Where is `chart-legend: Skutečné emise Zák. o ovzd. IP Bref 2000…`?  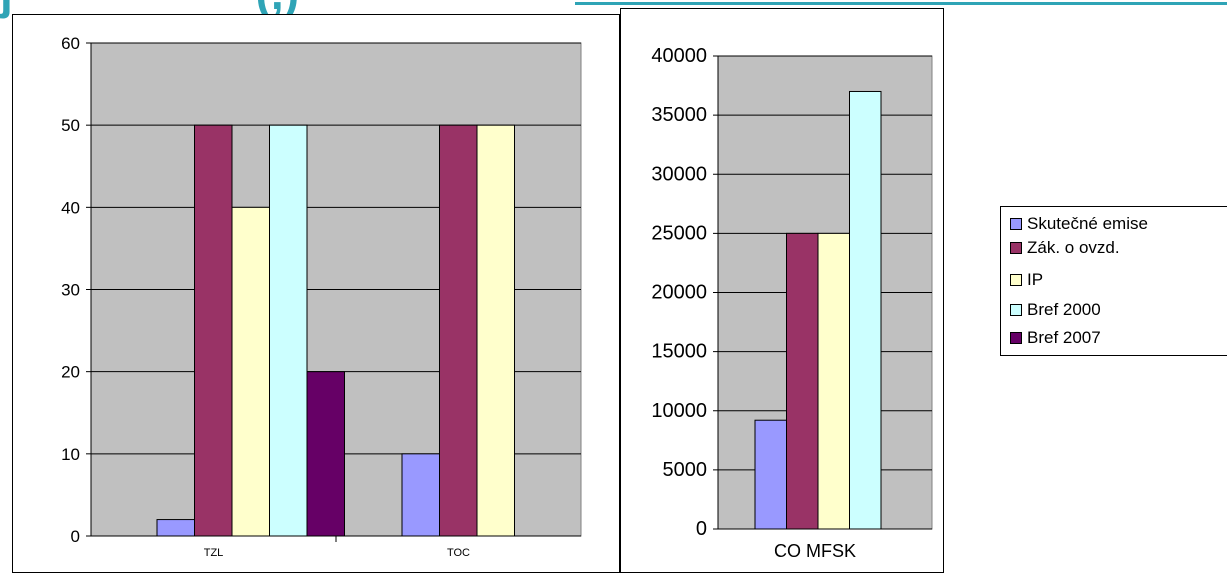
chart-legend: Skutečné emise Zák. o ovzd. IP Bref 2000… is located at coordinates (1113, 281).